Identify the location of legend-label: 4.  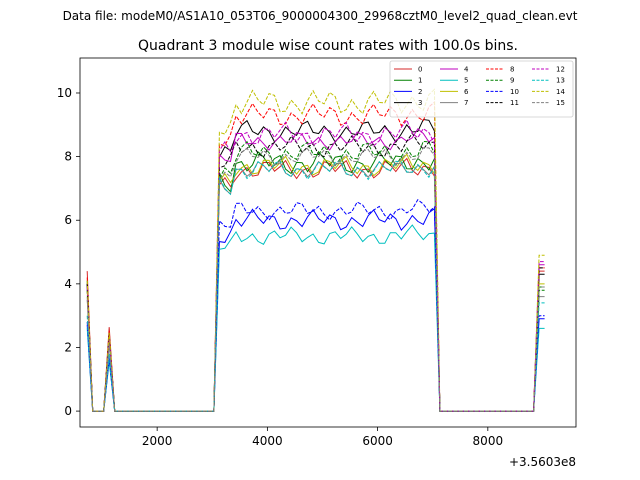
(466, 70).